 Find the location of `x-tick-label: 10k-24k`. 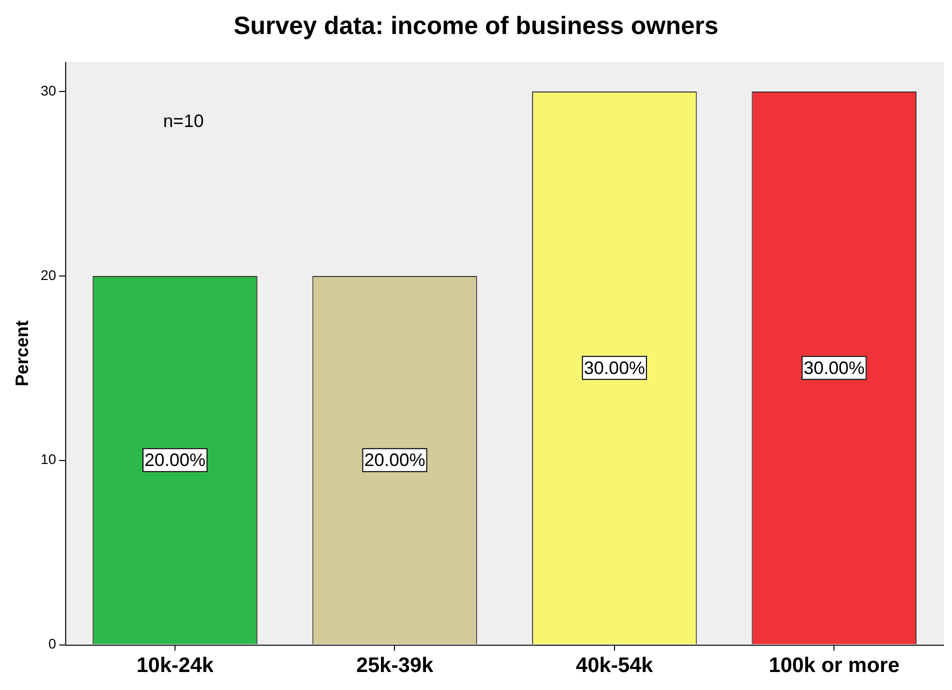

x-tick-label: 10k-24k is located at coordinates (175, 666).